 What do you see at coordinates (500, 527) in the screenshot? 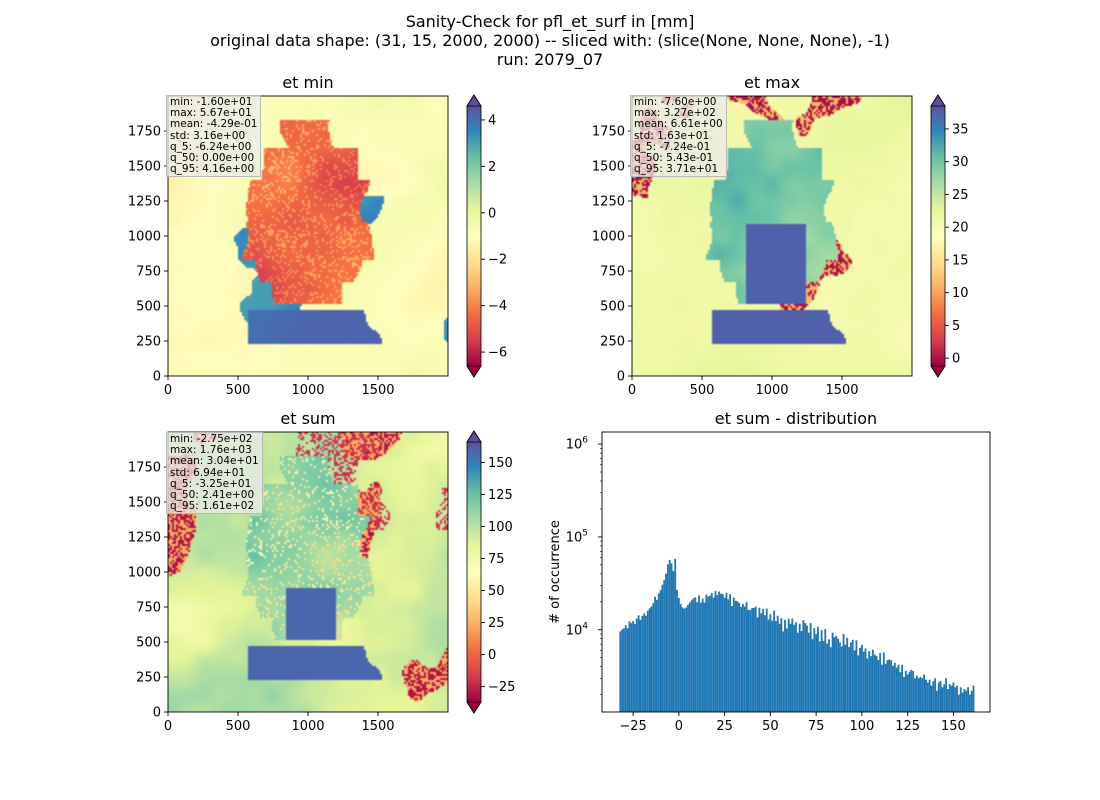
I see `colorbar-tick-label: 100` at bounding box center [500, 527].